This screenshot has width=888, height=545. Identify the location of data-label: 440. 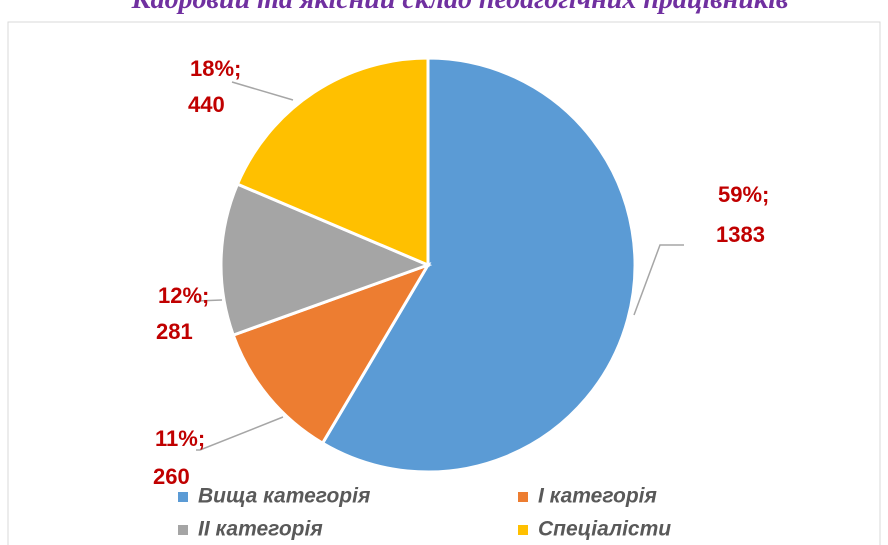
(206, 104).